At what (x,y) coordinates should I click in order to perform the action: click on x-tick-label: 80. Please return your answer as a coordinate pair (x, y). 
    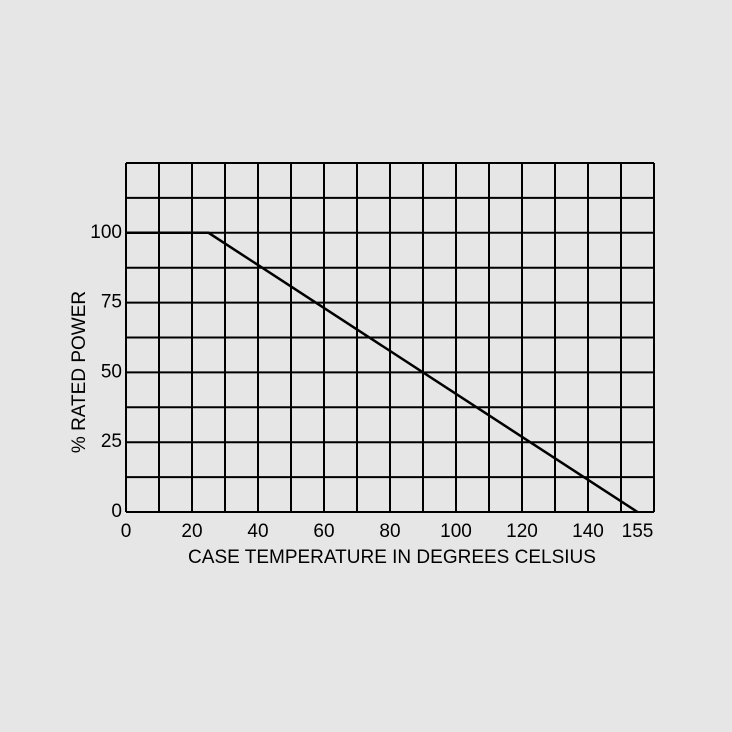
    Looking at the image, I should click on (389, 531).